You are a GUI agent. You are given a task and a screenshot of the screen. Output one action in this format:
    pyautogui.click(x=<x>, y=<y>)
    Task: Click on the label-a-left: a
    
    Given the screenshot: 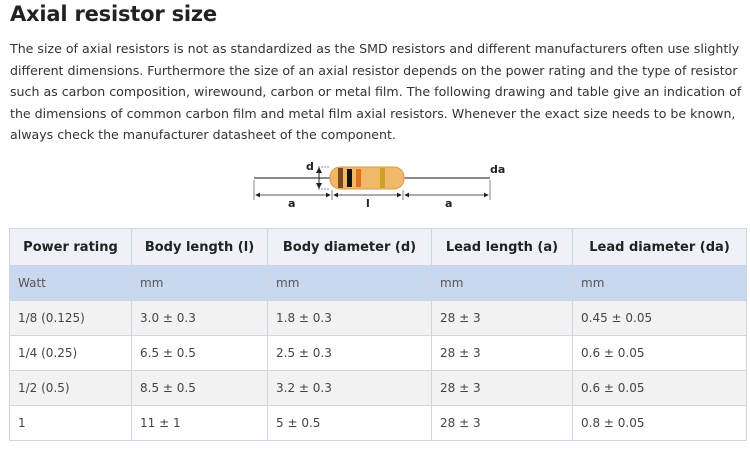 What is the action you would take?
    pyautogui.click(x=291, y=203)
    